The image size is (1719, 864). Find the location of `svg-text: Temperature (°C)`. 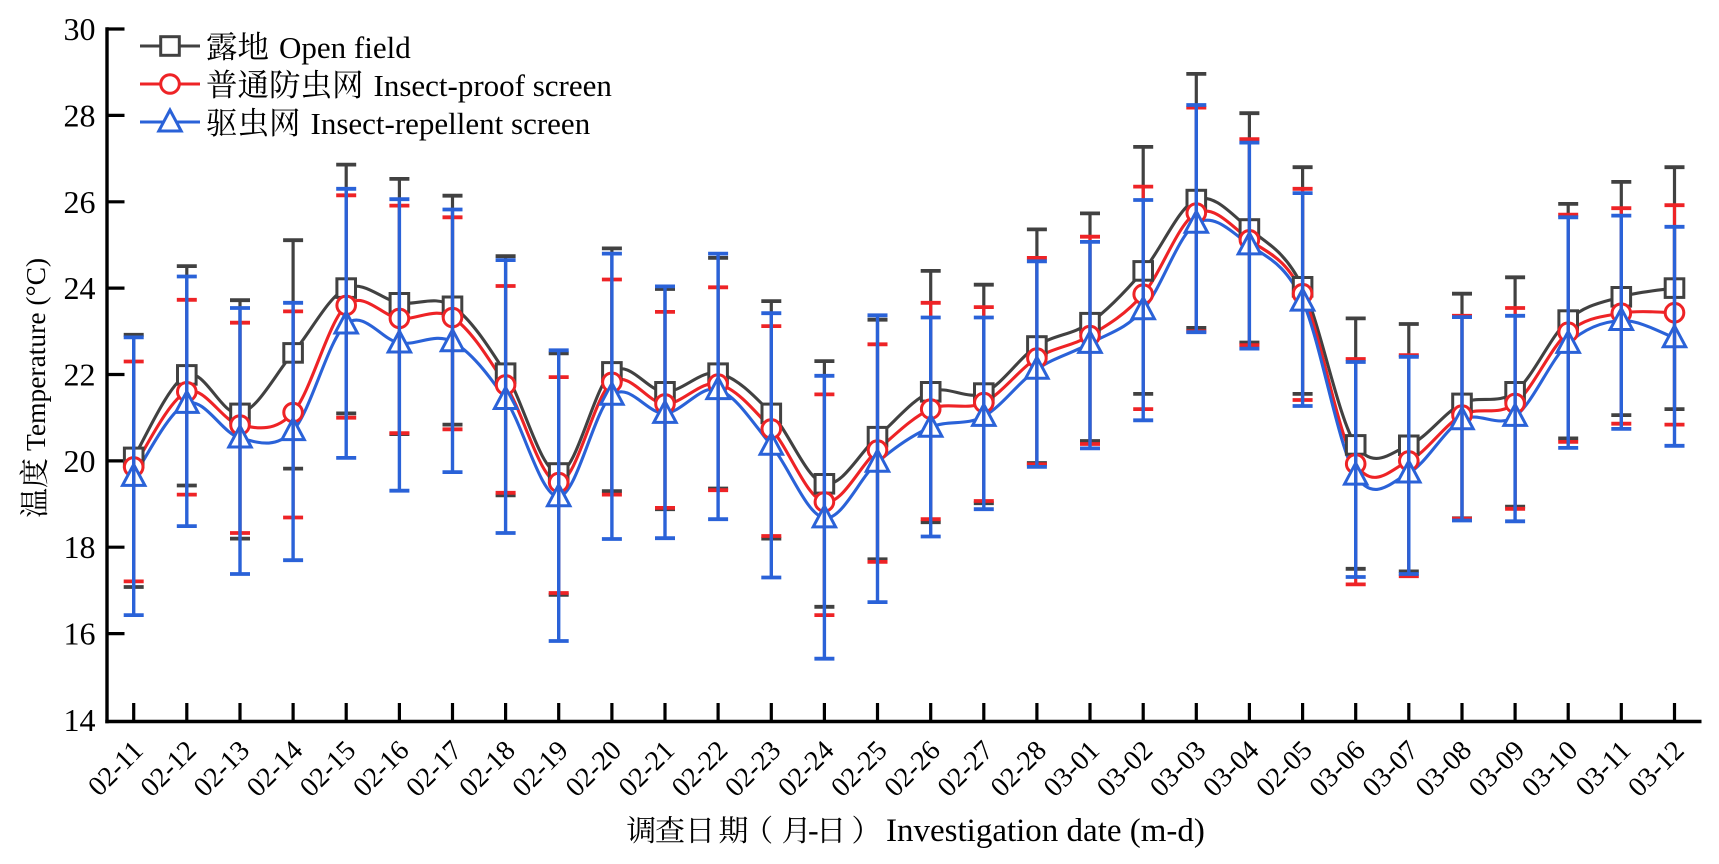

svg-text: Temperature (°C) is located at coordinates (35, 354).